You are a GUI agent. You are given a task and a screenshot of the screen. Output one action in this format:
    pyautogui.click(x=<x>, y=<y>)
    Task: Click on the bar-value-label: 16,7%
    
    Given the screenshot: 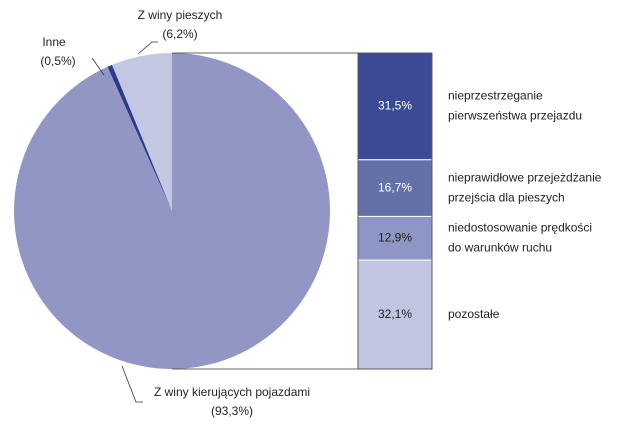 What is the action you would take?
    pyautogui.click(x=395, y=187)
    